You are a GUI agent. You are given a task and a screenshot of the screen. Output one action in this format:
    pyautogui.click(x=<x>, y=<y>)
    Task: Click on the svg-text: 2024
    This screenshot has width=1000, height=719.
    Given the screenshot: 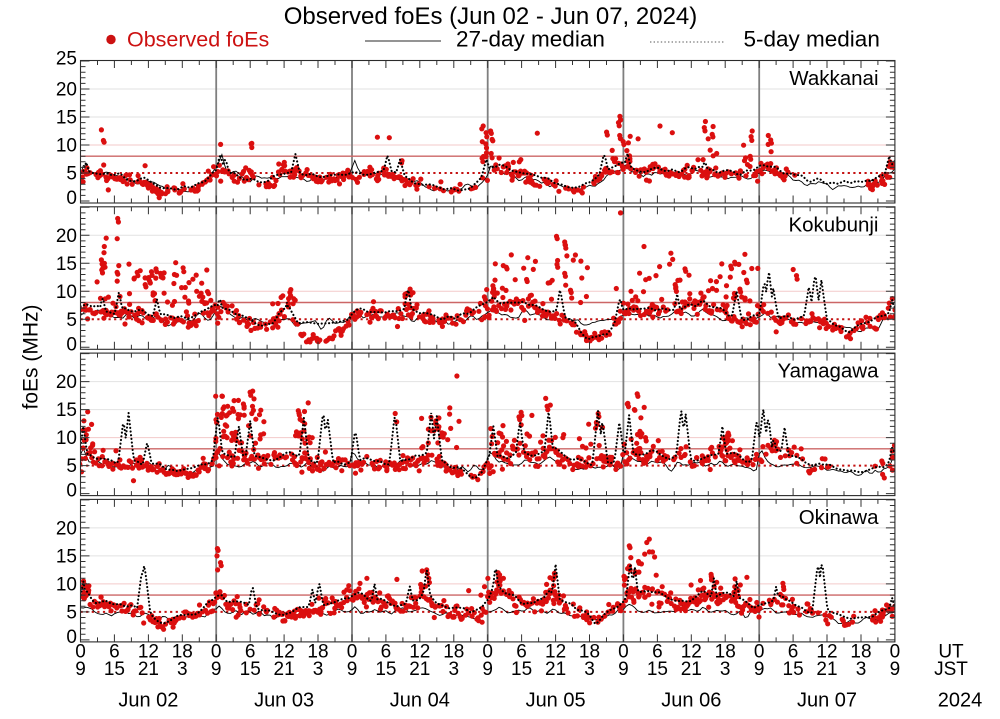 What is the action you would take?
    pyautogui.click(x=960, y=701)
    